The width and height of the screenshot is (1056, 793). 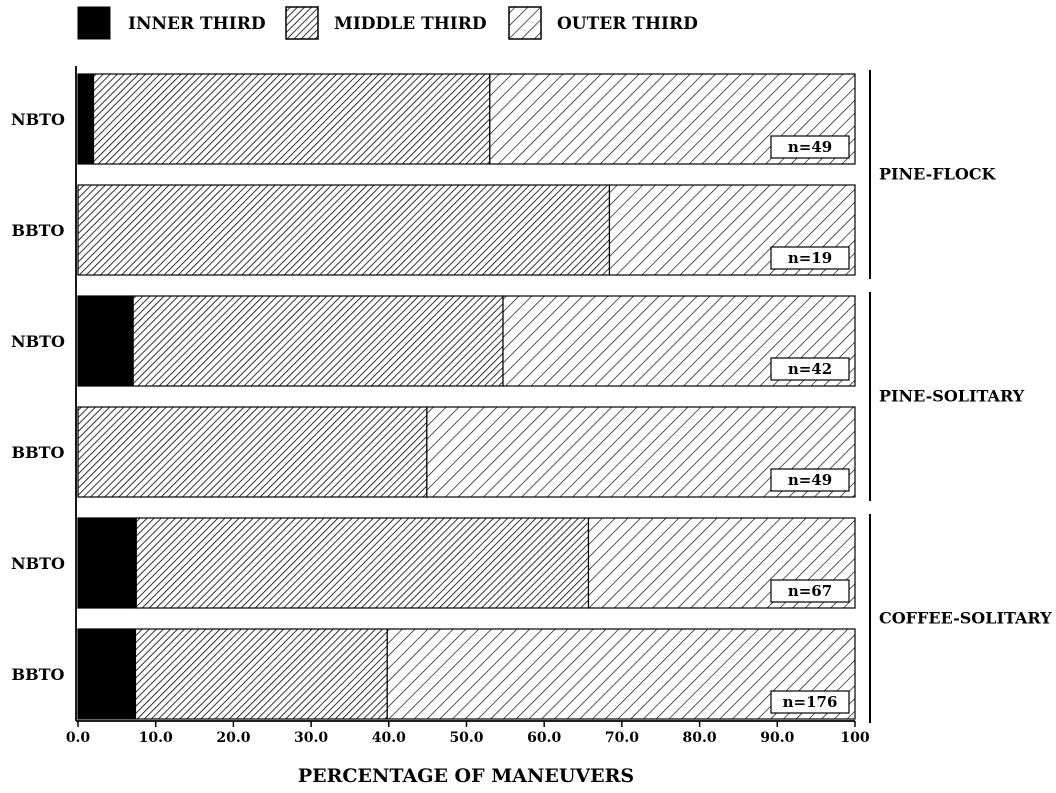 I want to click on x-tick-label: 70.0, so click(x=622, y=738).